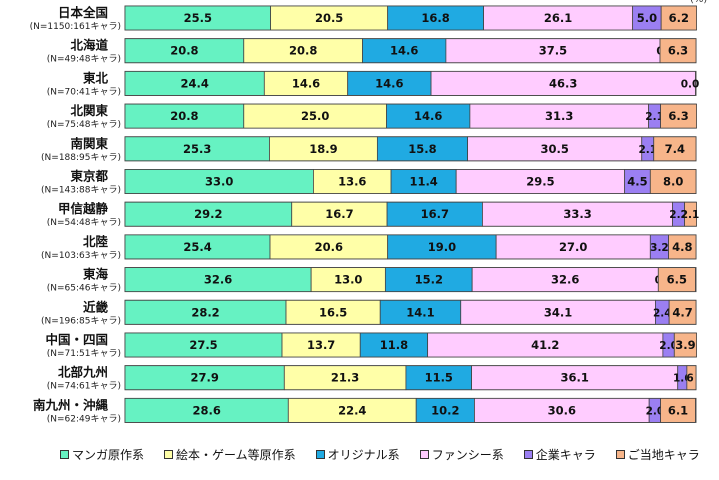 The height and width of the screenshot is (480, 719). What do you see at coordinates (657, 454) in the screenshot?
I see `legend-item: ご当地キャラ` at bounding box center [657, 454].